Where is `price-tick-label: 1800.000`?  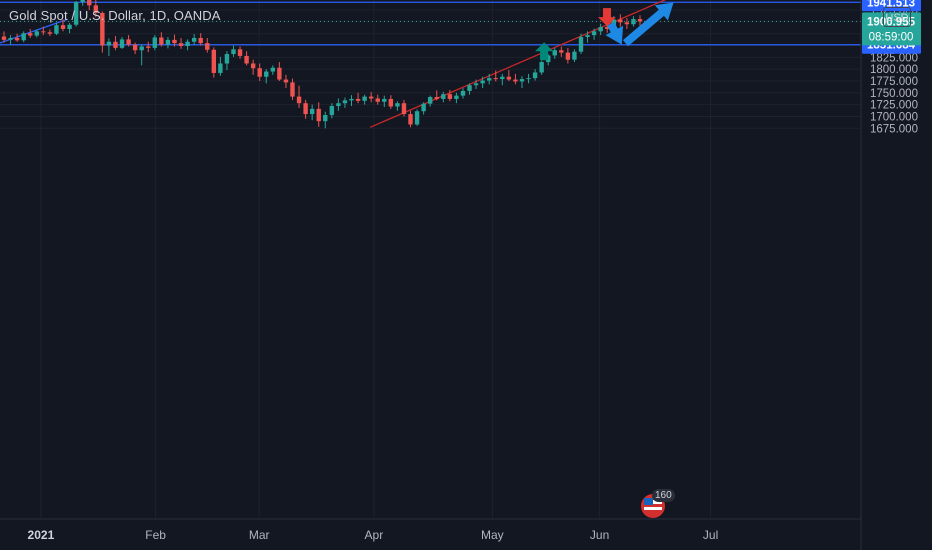
price-tick-label: 1800.000 is located at coordinates (894, 70).